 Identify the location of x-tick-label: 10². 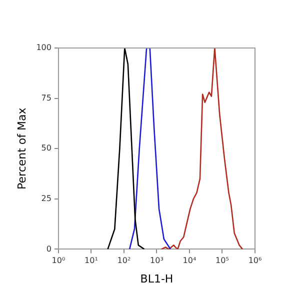
(124, 261).